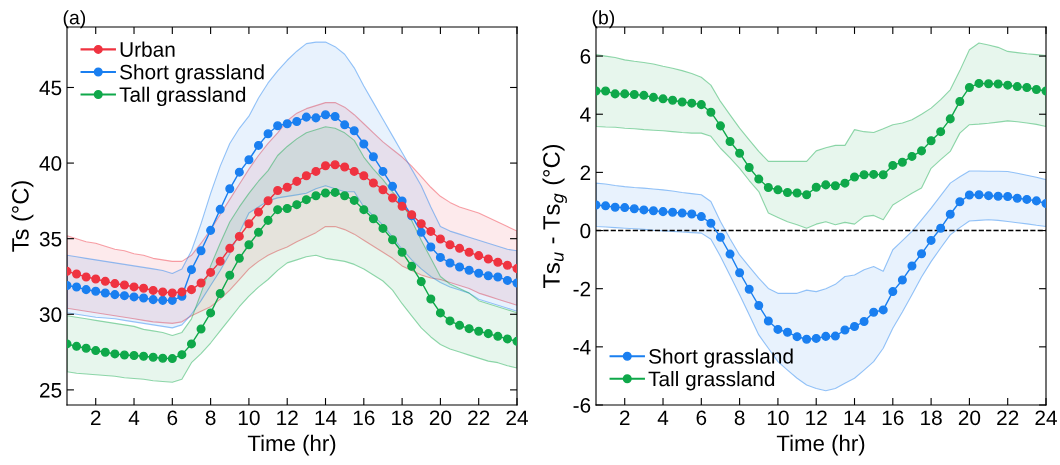 This screenshot has width=1060, height=465. What do you see at coordinates (585, 56) in the screenshot?
I see `y-tick-label: 6` at bounding box center [585, 56].